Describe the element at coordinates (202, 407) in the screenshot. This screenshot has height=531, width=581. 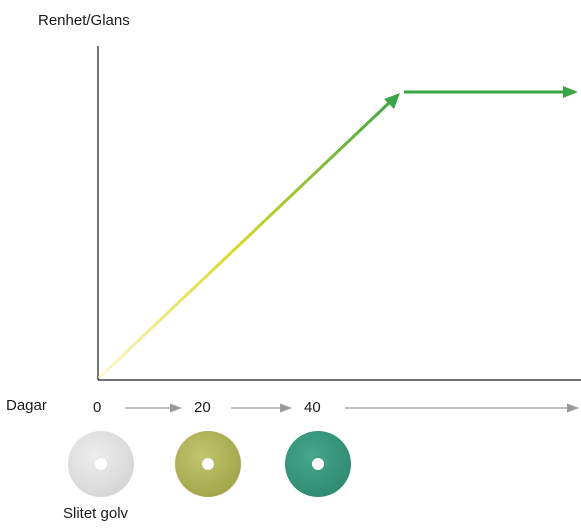
I see `tick-label: 20` at that location.